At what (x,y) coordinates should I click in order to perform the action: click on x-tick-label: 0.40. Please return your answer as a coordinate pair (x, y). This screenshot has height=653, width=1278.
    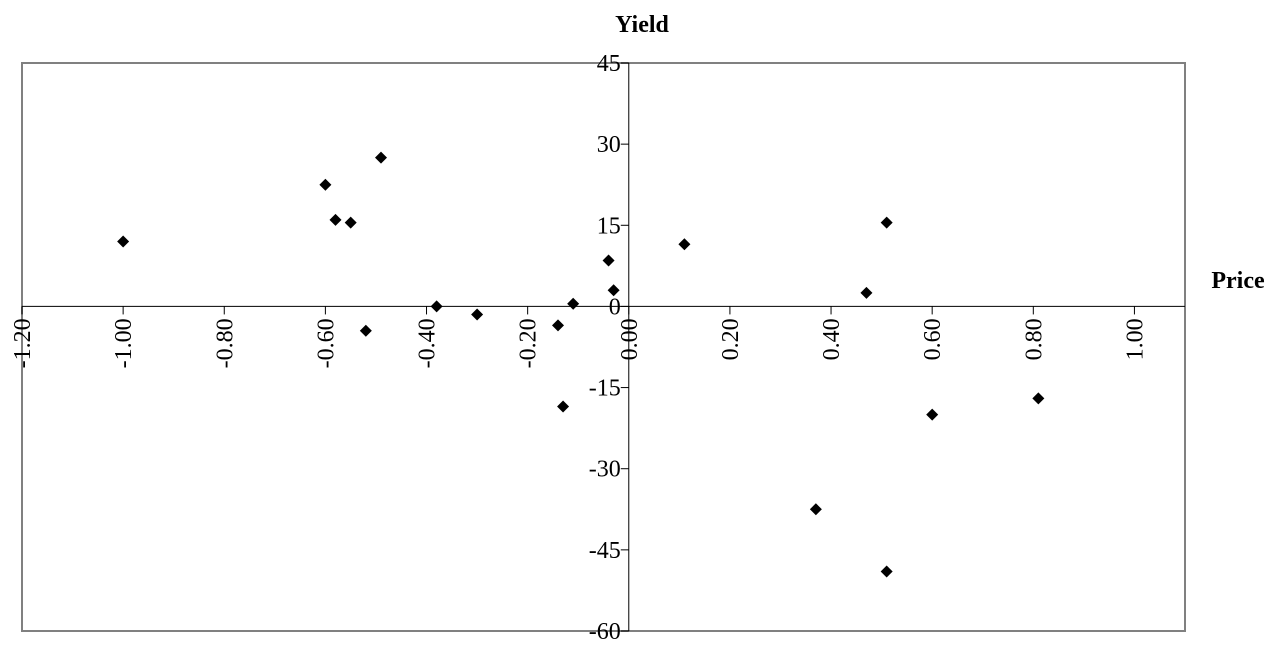
    Looking at the image, I should click on (832, 339).